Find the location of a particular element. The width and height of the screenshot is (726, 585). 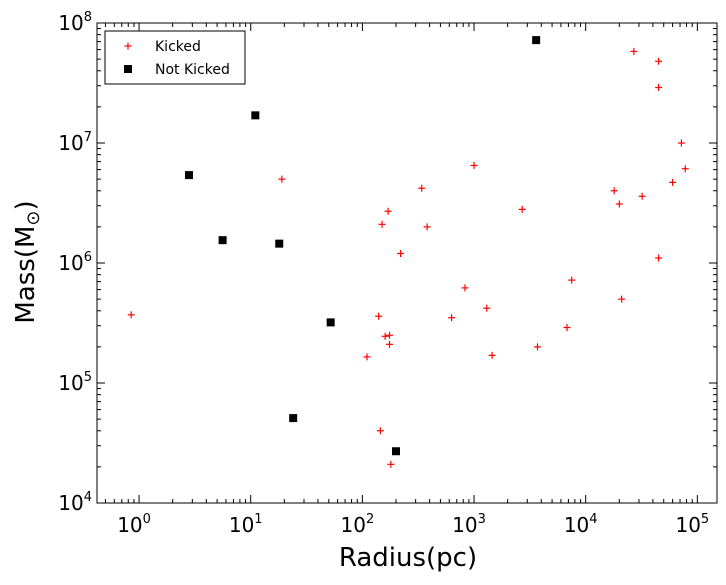

y-tick-label: 108 is located at coordinates (75, 22).